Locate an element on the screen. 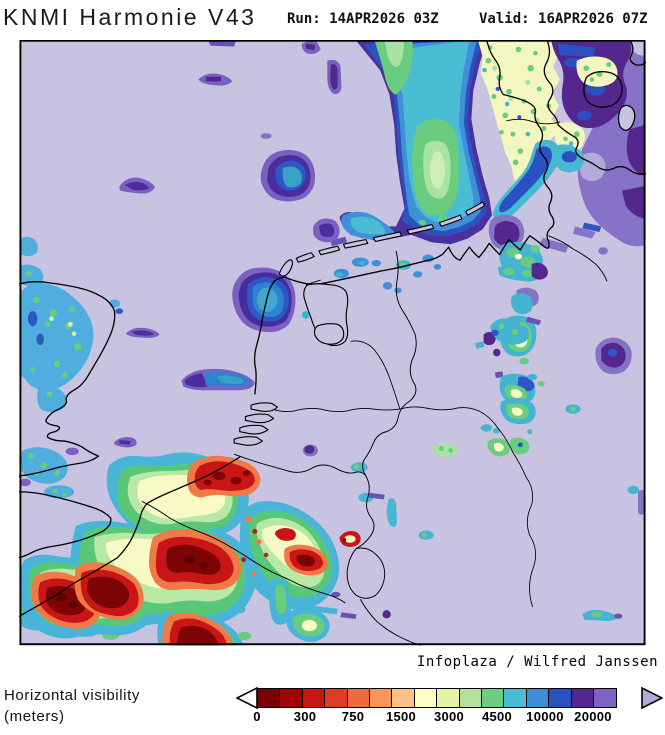 Image resolution: width=665 pixels, height=735 pixels. valid-label: Valid: is located at coordinates (504, 19).